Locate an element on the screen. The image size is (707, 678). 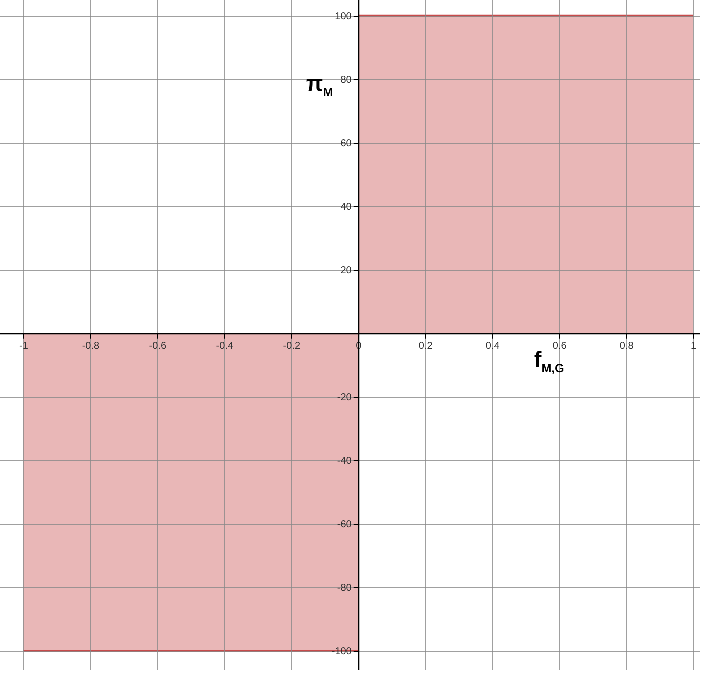
x-tick-label: 1 is located at coordinates (694, 346).